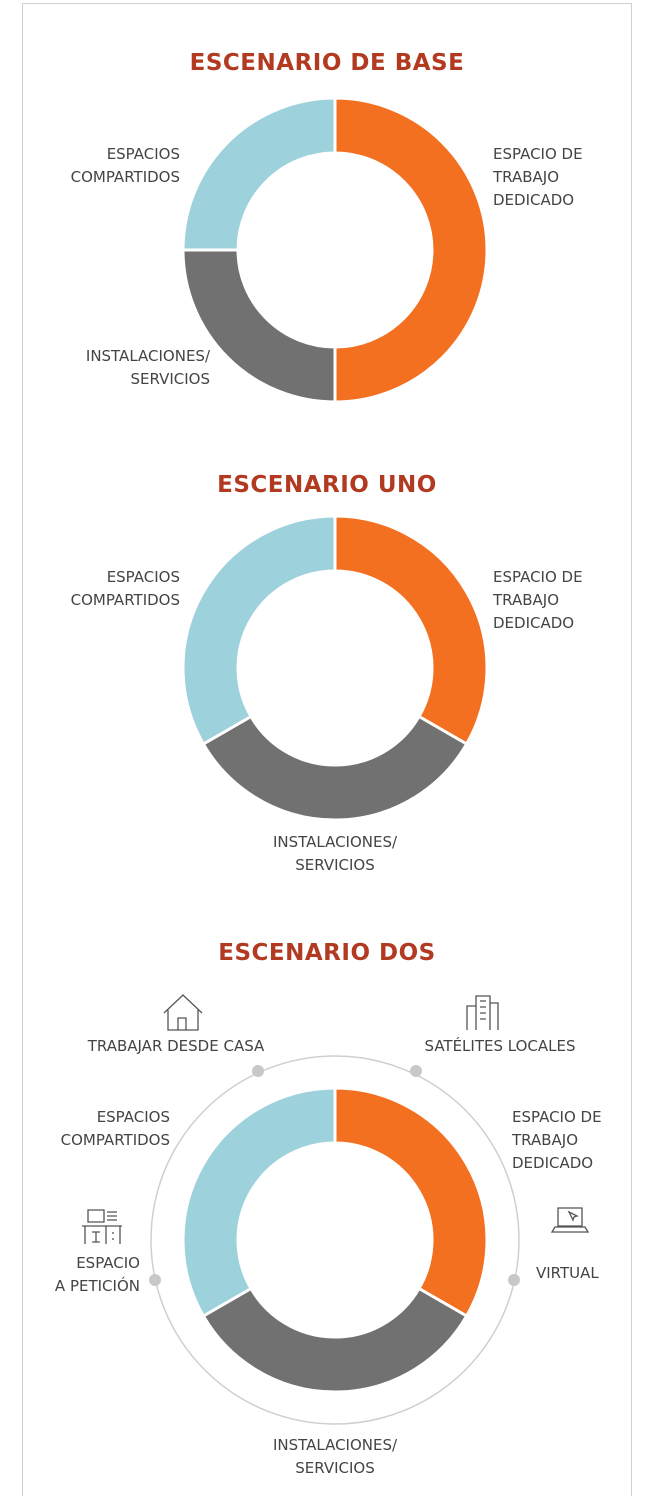 The width and height of the screenshot is (654, 1496). I want to click on ring-dots, so click(334, 1175).